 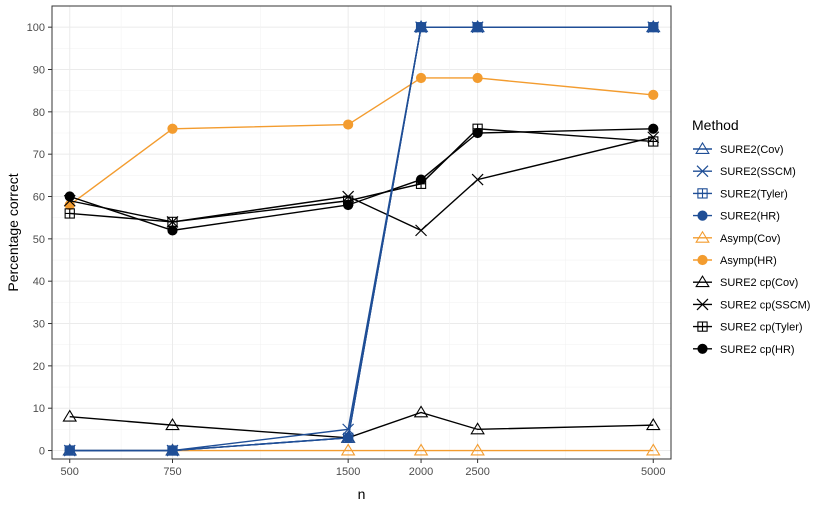 I want to click on x-tick-label: 2500, so click(x=477, y=472).